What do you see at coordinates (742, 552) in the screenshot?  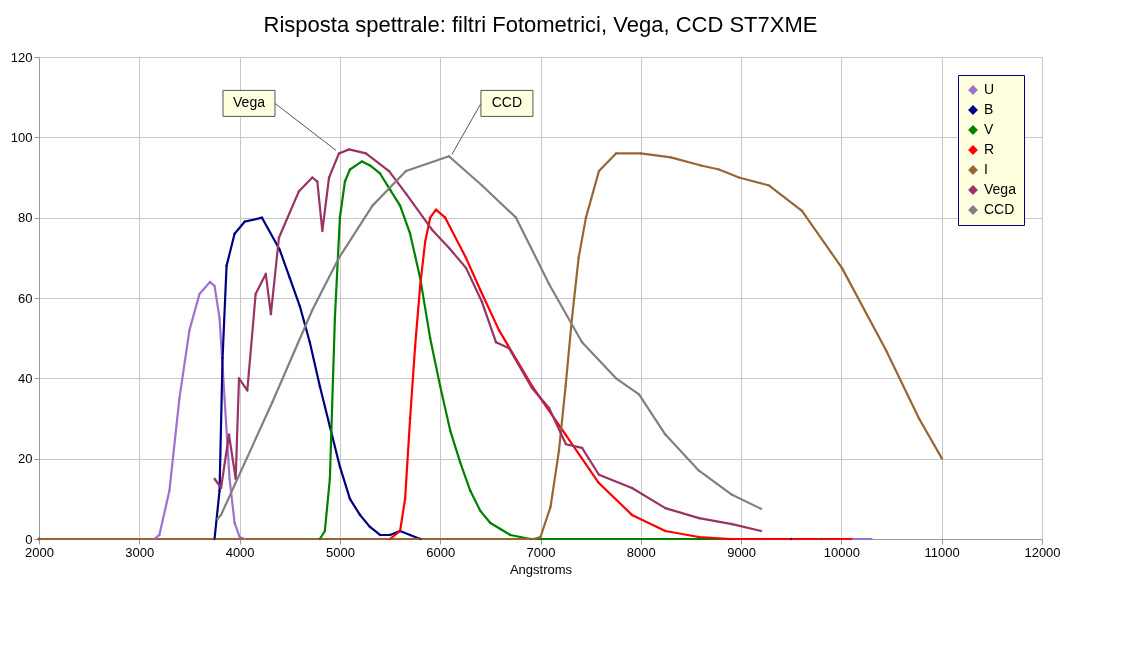 I see `x-tick-label: 9000` at bounding box center [742, 552].